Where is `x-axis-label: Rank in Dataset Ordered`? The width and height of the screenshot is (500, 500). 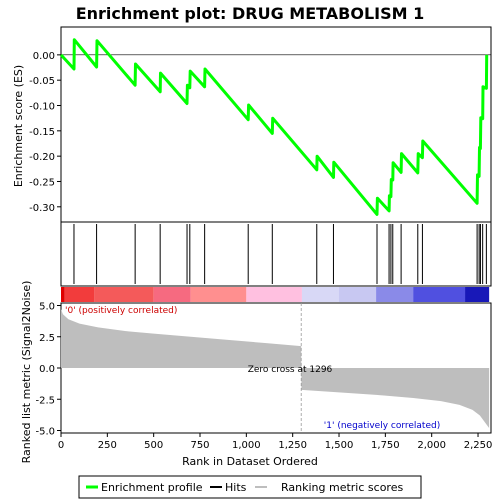 x-axis-label: Rank in Dataset Ordered is located at coordinates (250, 461).